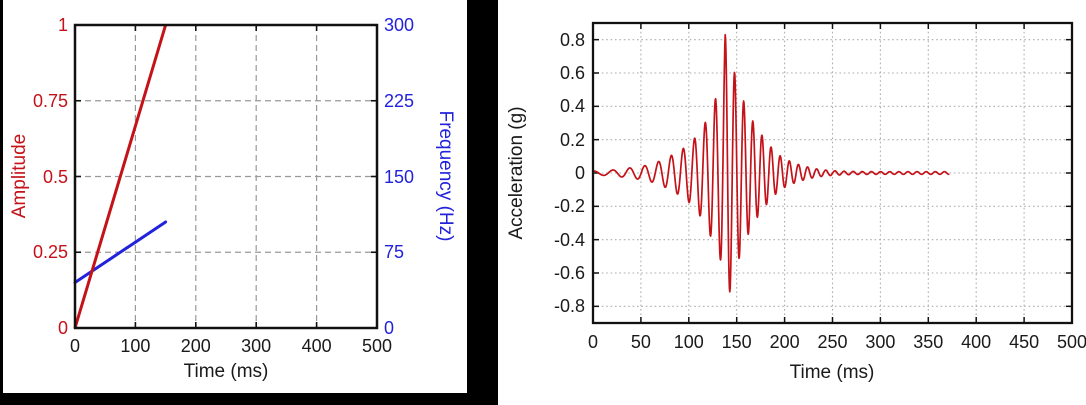  Describe the element at coordinates (569, 239) in the screenshot. I see `right-chart-y-tick-label: -0.4` at that location.